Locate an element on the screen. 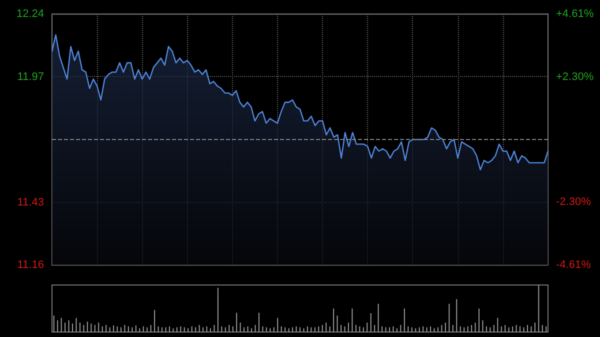 This screenshot has width=600, height=337. y2-tick-label: +2.30% is located at coordinates (575, 76).